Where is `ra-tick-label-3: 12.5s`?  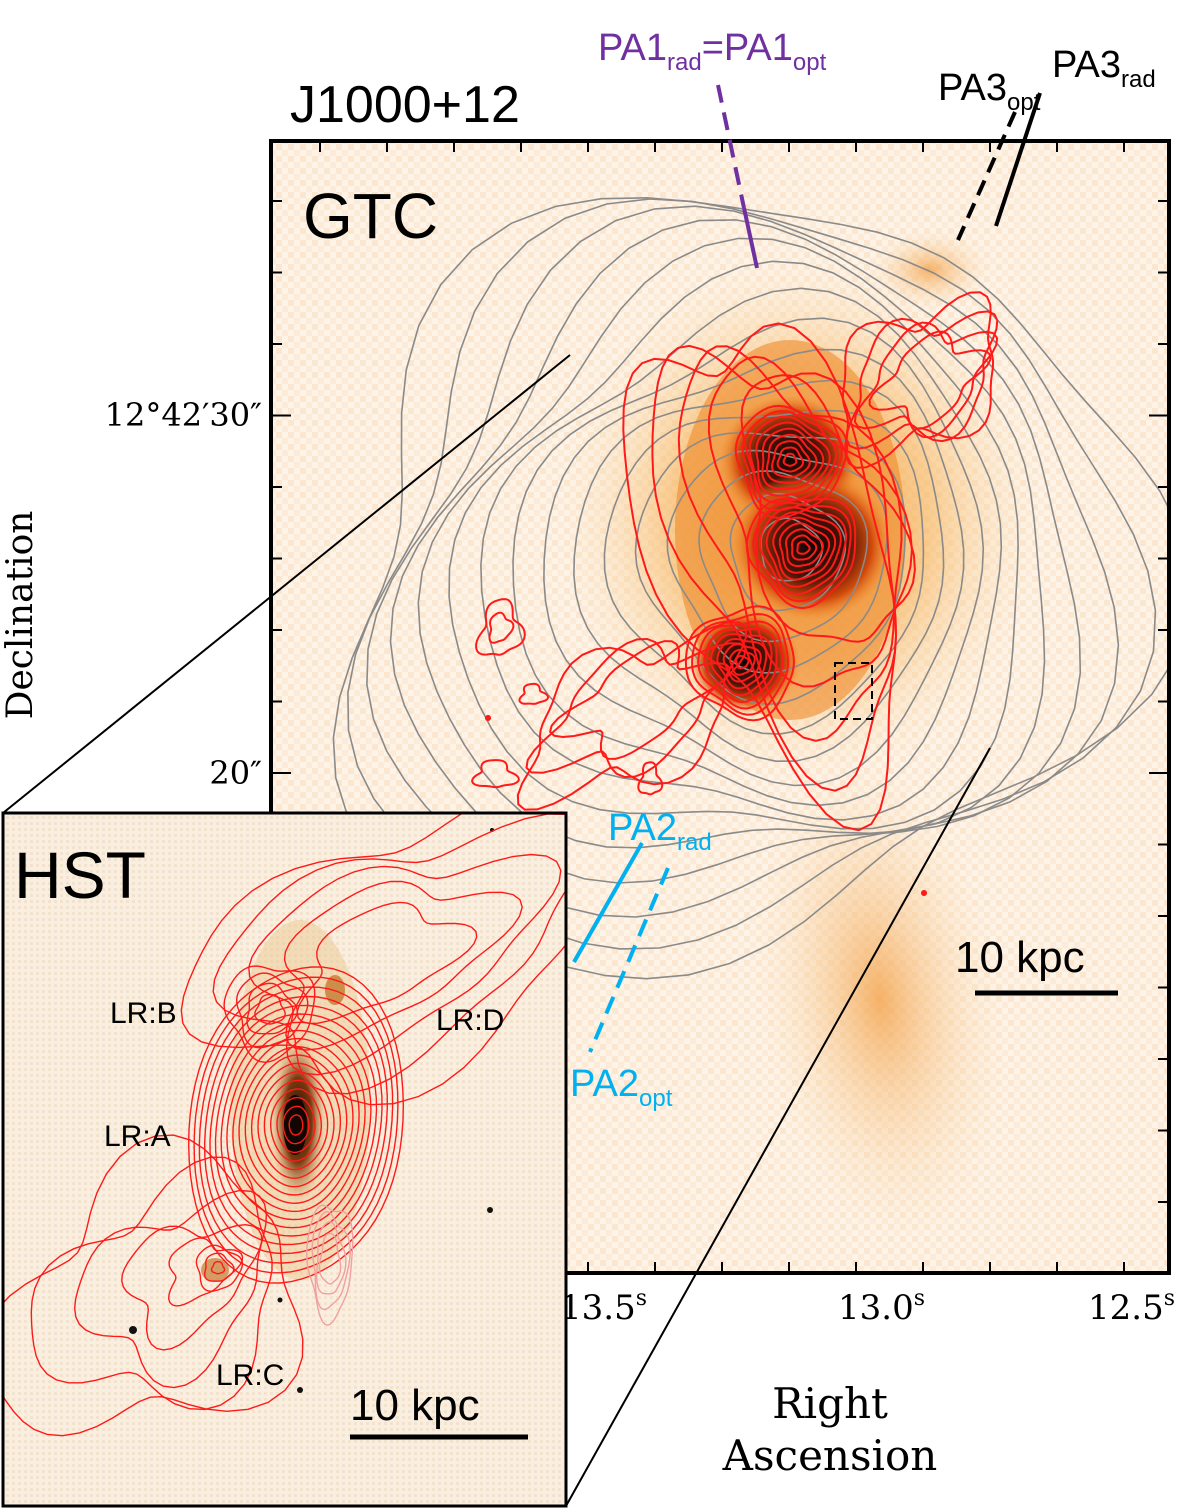 ra-tick-label-3: 12.5s is located at coordinates (1131, 1307).